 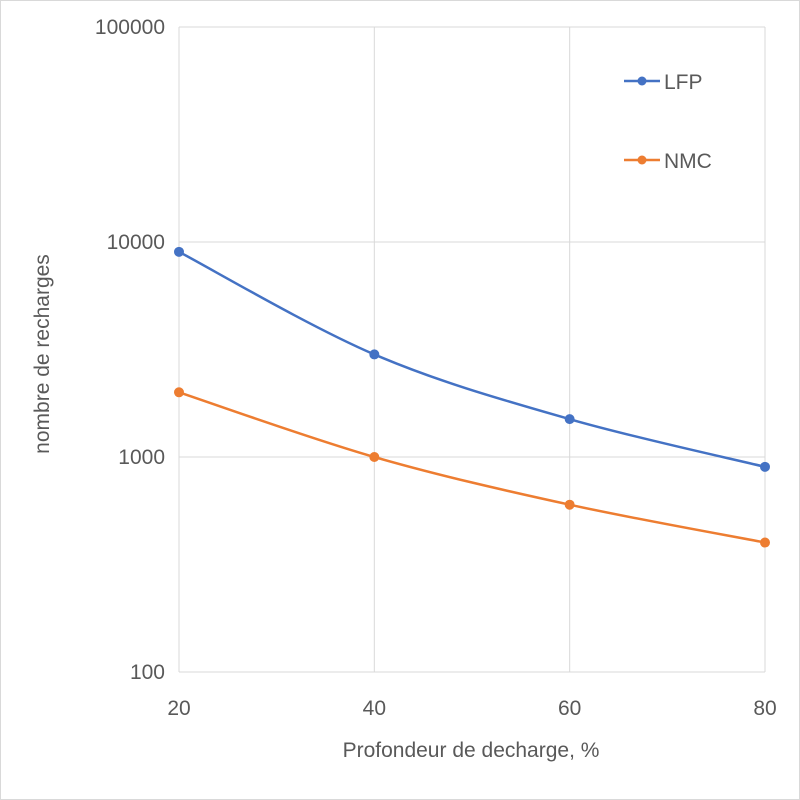 What do you see at coordinates (178, 708) in the screenshot?
I see `x-tick-label: 20` at bounding box center [178, 708].